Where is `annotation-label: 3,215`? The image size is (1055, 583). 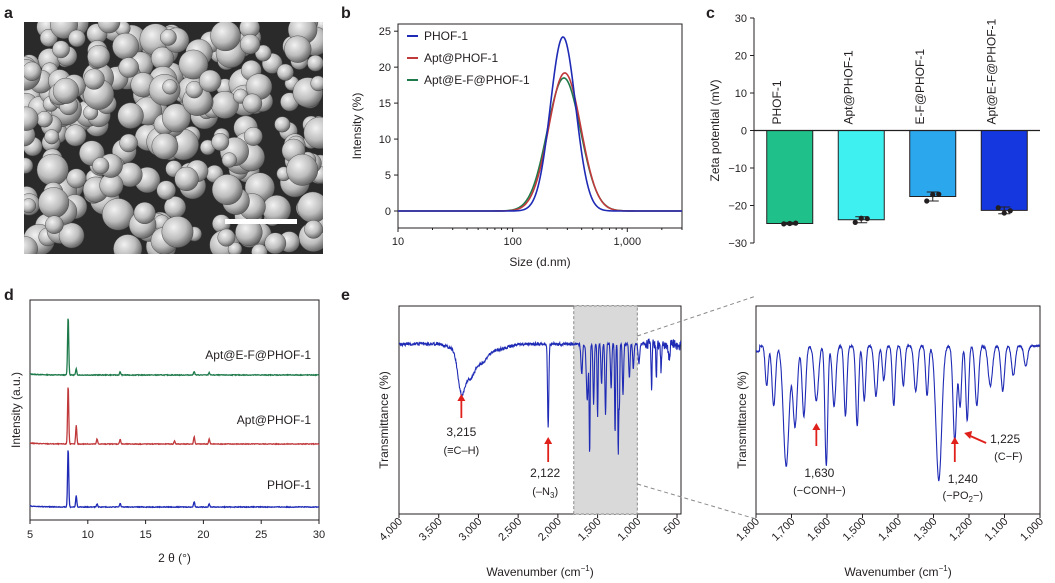 annotation-label: 3,215 is located at coordinates (461, 432).